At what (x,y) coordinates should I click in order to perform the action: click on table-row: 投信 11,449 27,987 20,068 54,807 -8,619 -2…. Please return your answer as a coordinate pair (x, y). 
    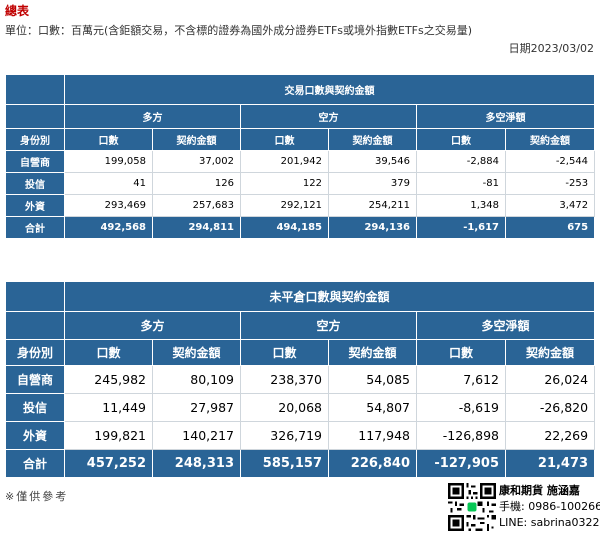
    Looking at the image, I should click on (300, 407).